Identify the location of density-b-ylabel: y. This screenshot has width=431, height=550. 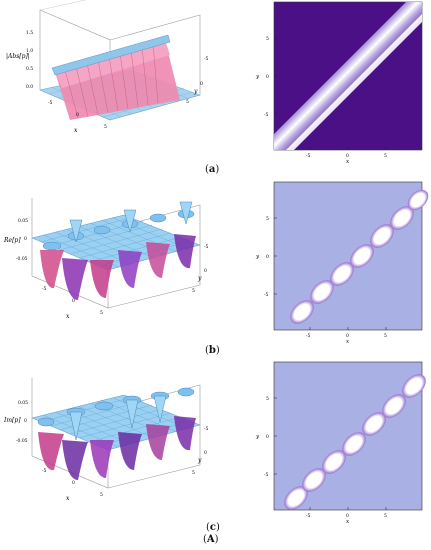
(257, 257).